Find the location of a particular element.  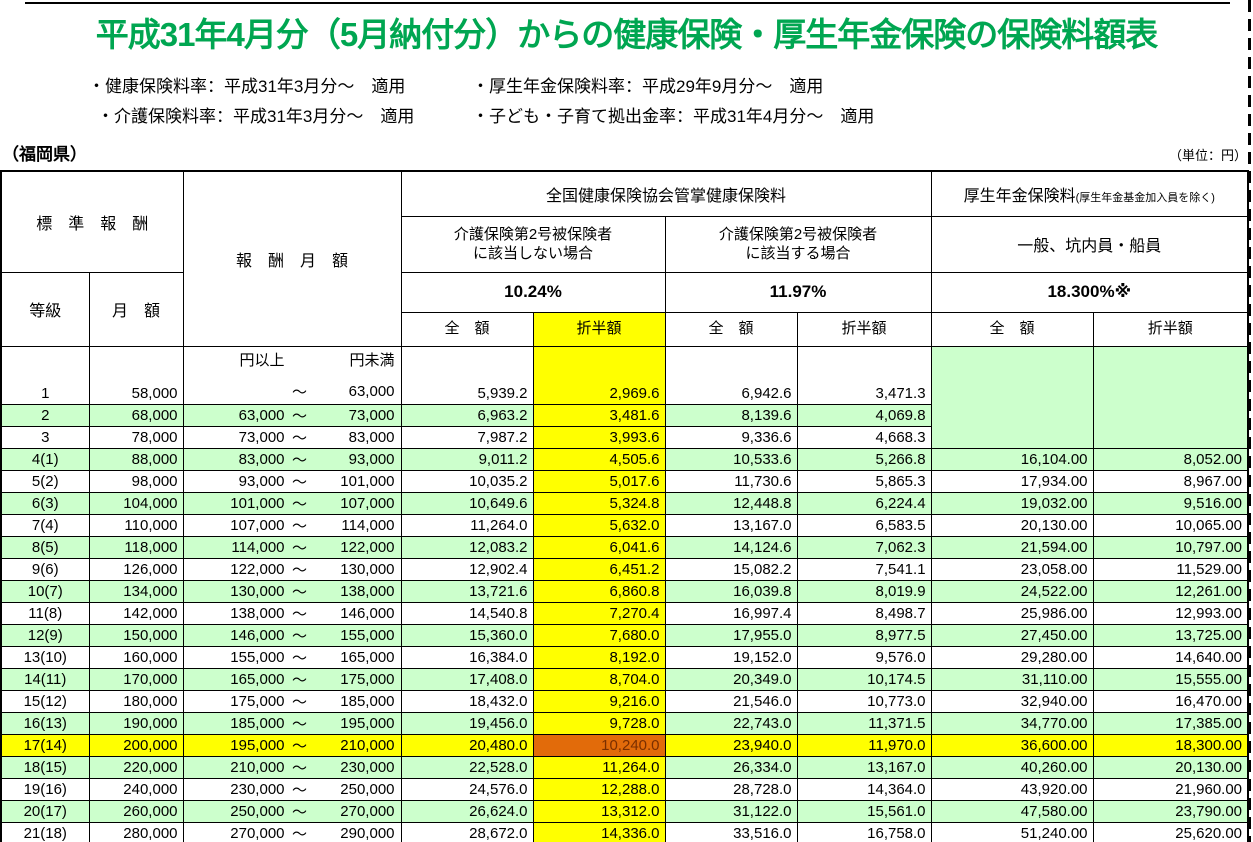

monthly-cell: 58,000 is located at coordinates (136, 375).